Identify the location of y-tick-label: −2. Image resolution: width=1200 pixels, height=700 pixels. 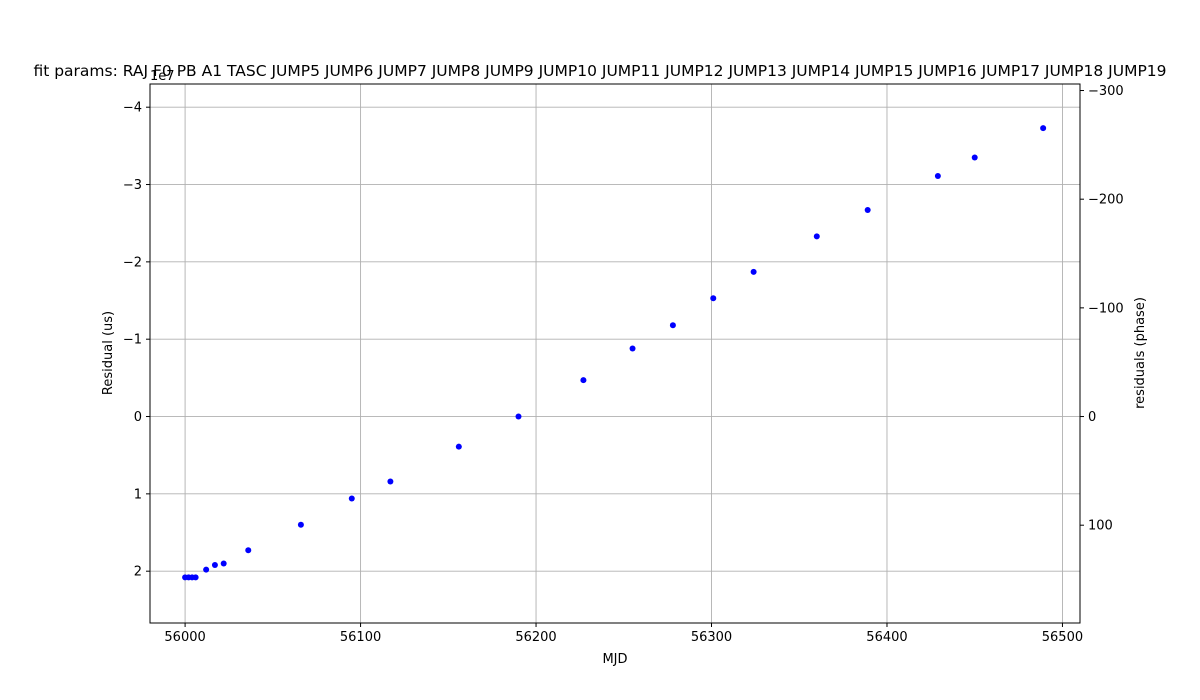
(132, 262).